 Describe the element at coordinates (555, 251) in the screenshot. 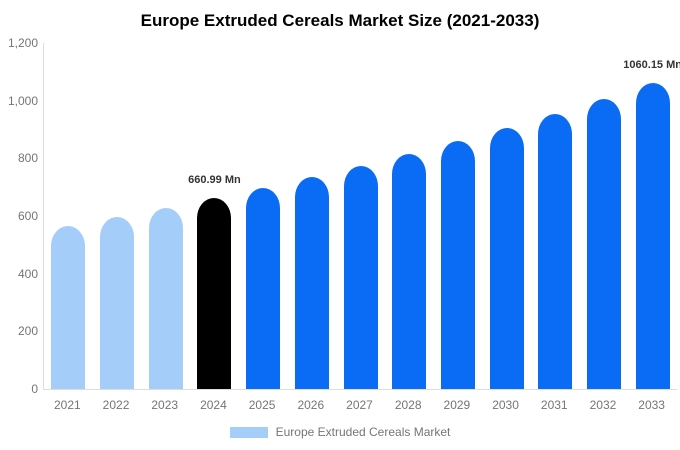

I see `bar-2031` at that location.